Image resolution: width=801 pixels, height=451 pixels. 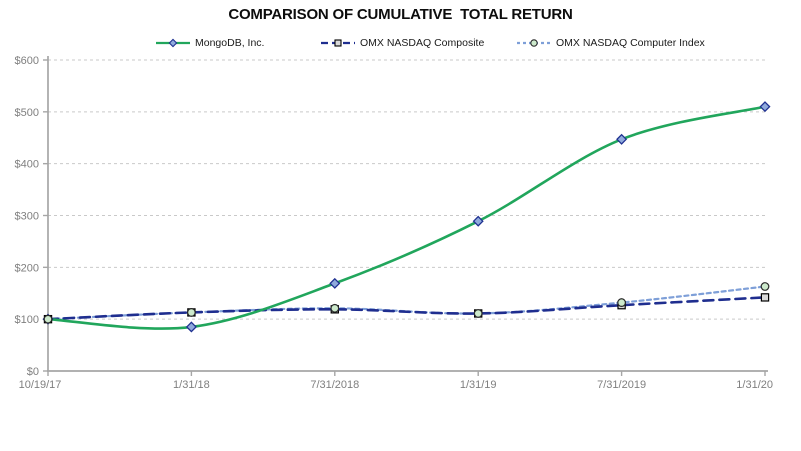 I want to click on legend-swatch-square-icon, so click(x=338, y=43).